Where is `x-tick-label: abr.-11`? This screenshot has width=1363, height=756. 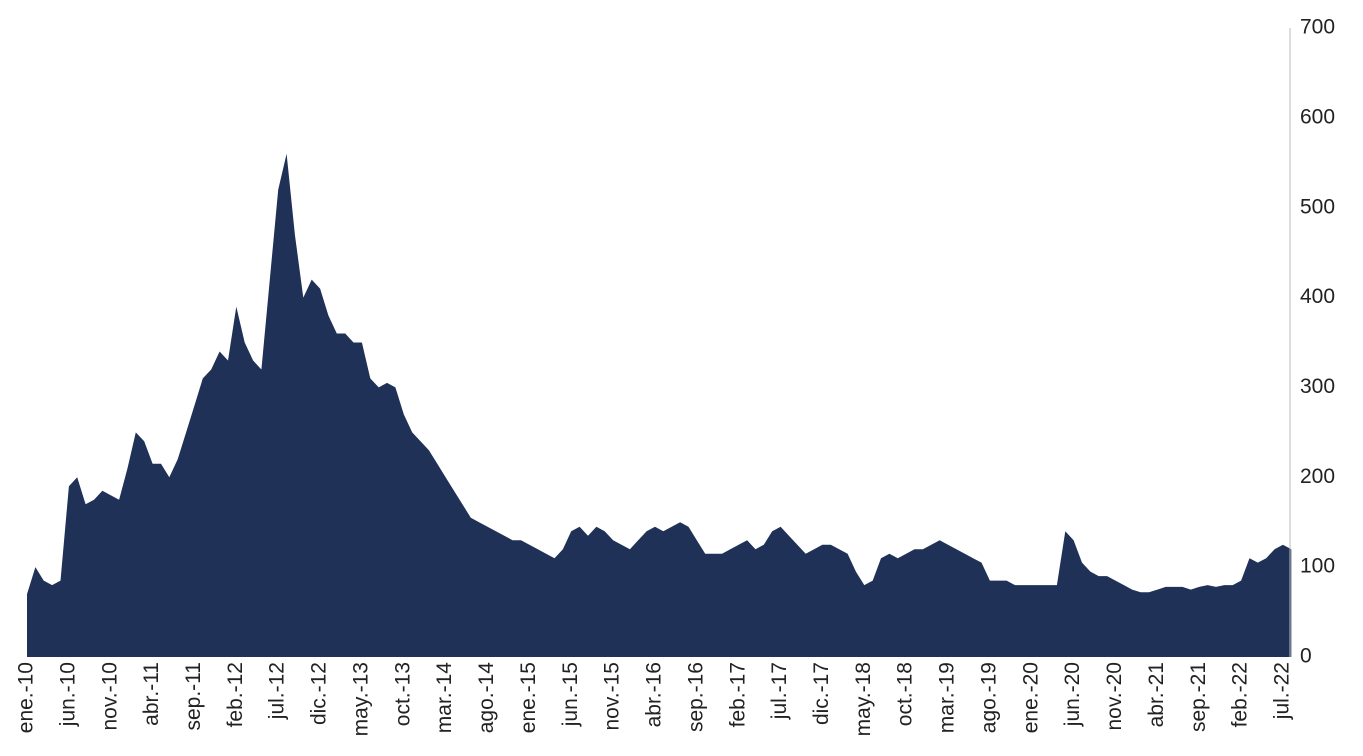 x-tick-label: abr.-11 is located at coordinates (151, 694).